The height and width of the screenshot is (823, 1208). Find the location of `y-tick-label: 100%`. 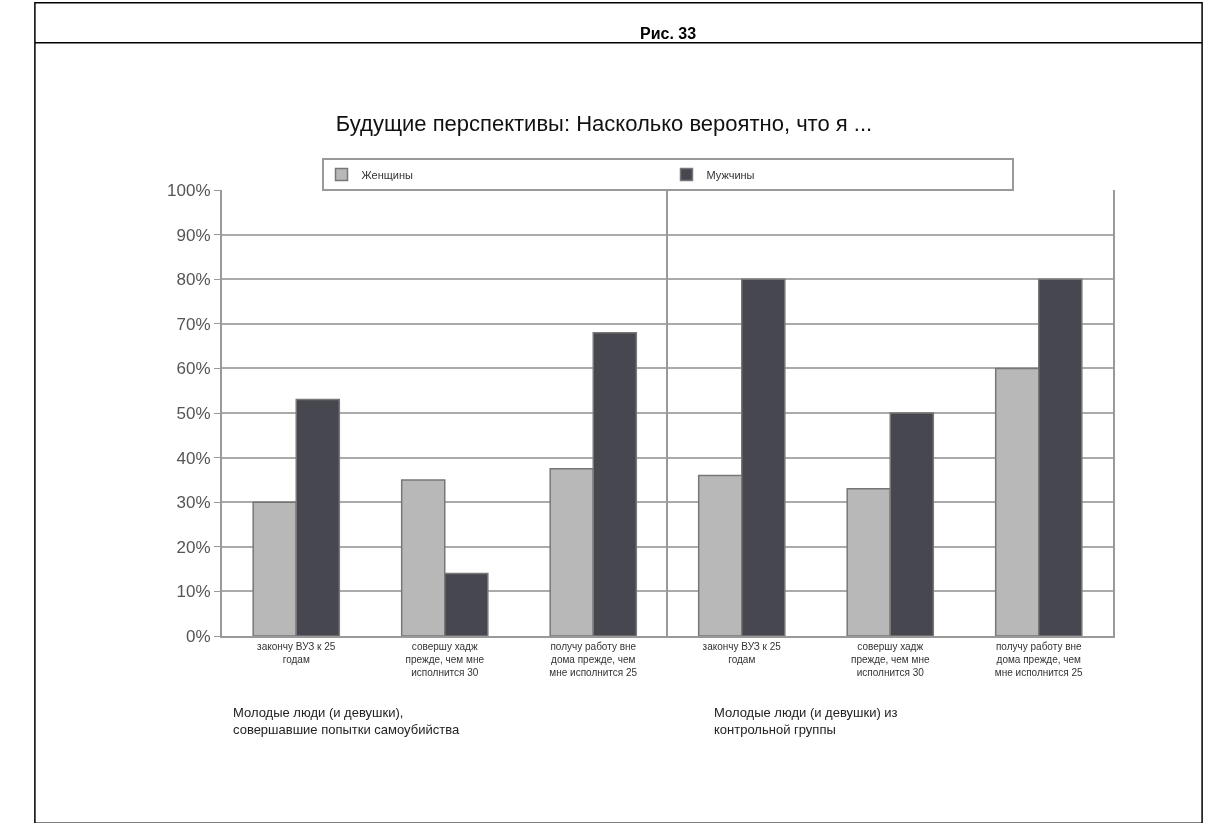

y-tick-label: 100% is located at coordinates (189, 190).